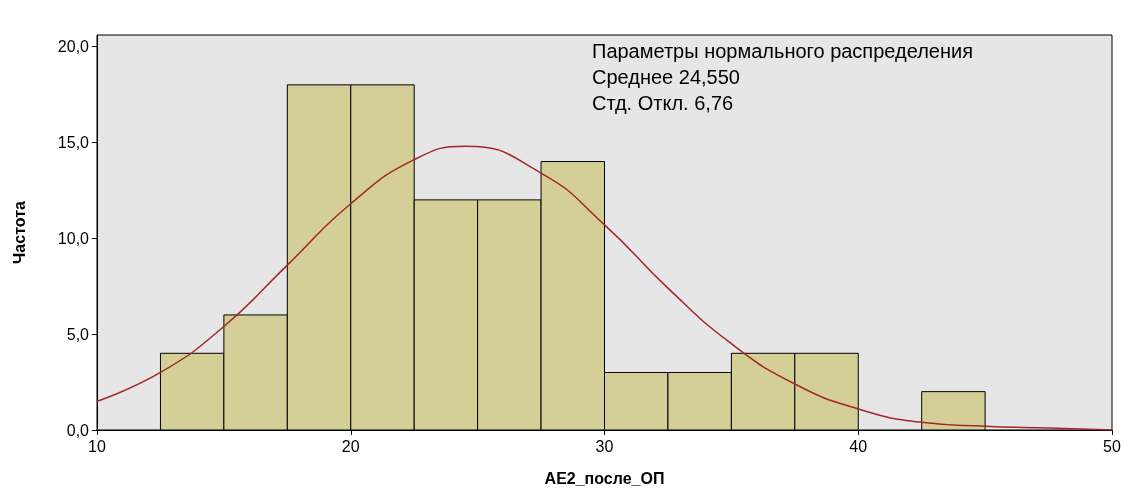 The image size is (1128, 500). Describe the element at coordinates (604, 446) in the screenshot. I see `x-tick-label: 30` at that location.